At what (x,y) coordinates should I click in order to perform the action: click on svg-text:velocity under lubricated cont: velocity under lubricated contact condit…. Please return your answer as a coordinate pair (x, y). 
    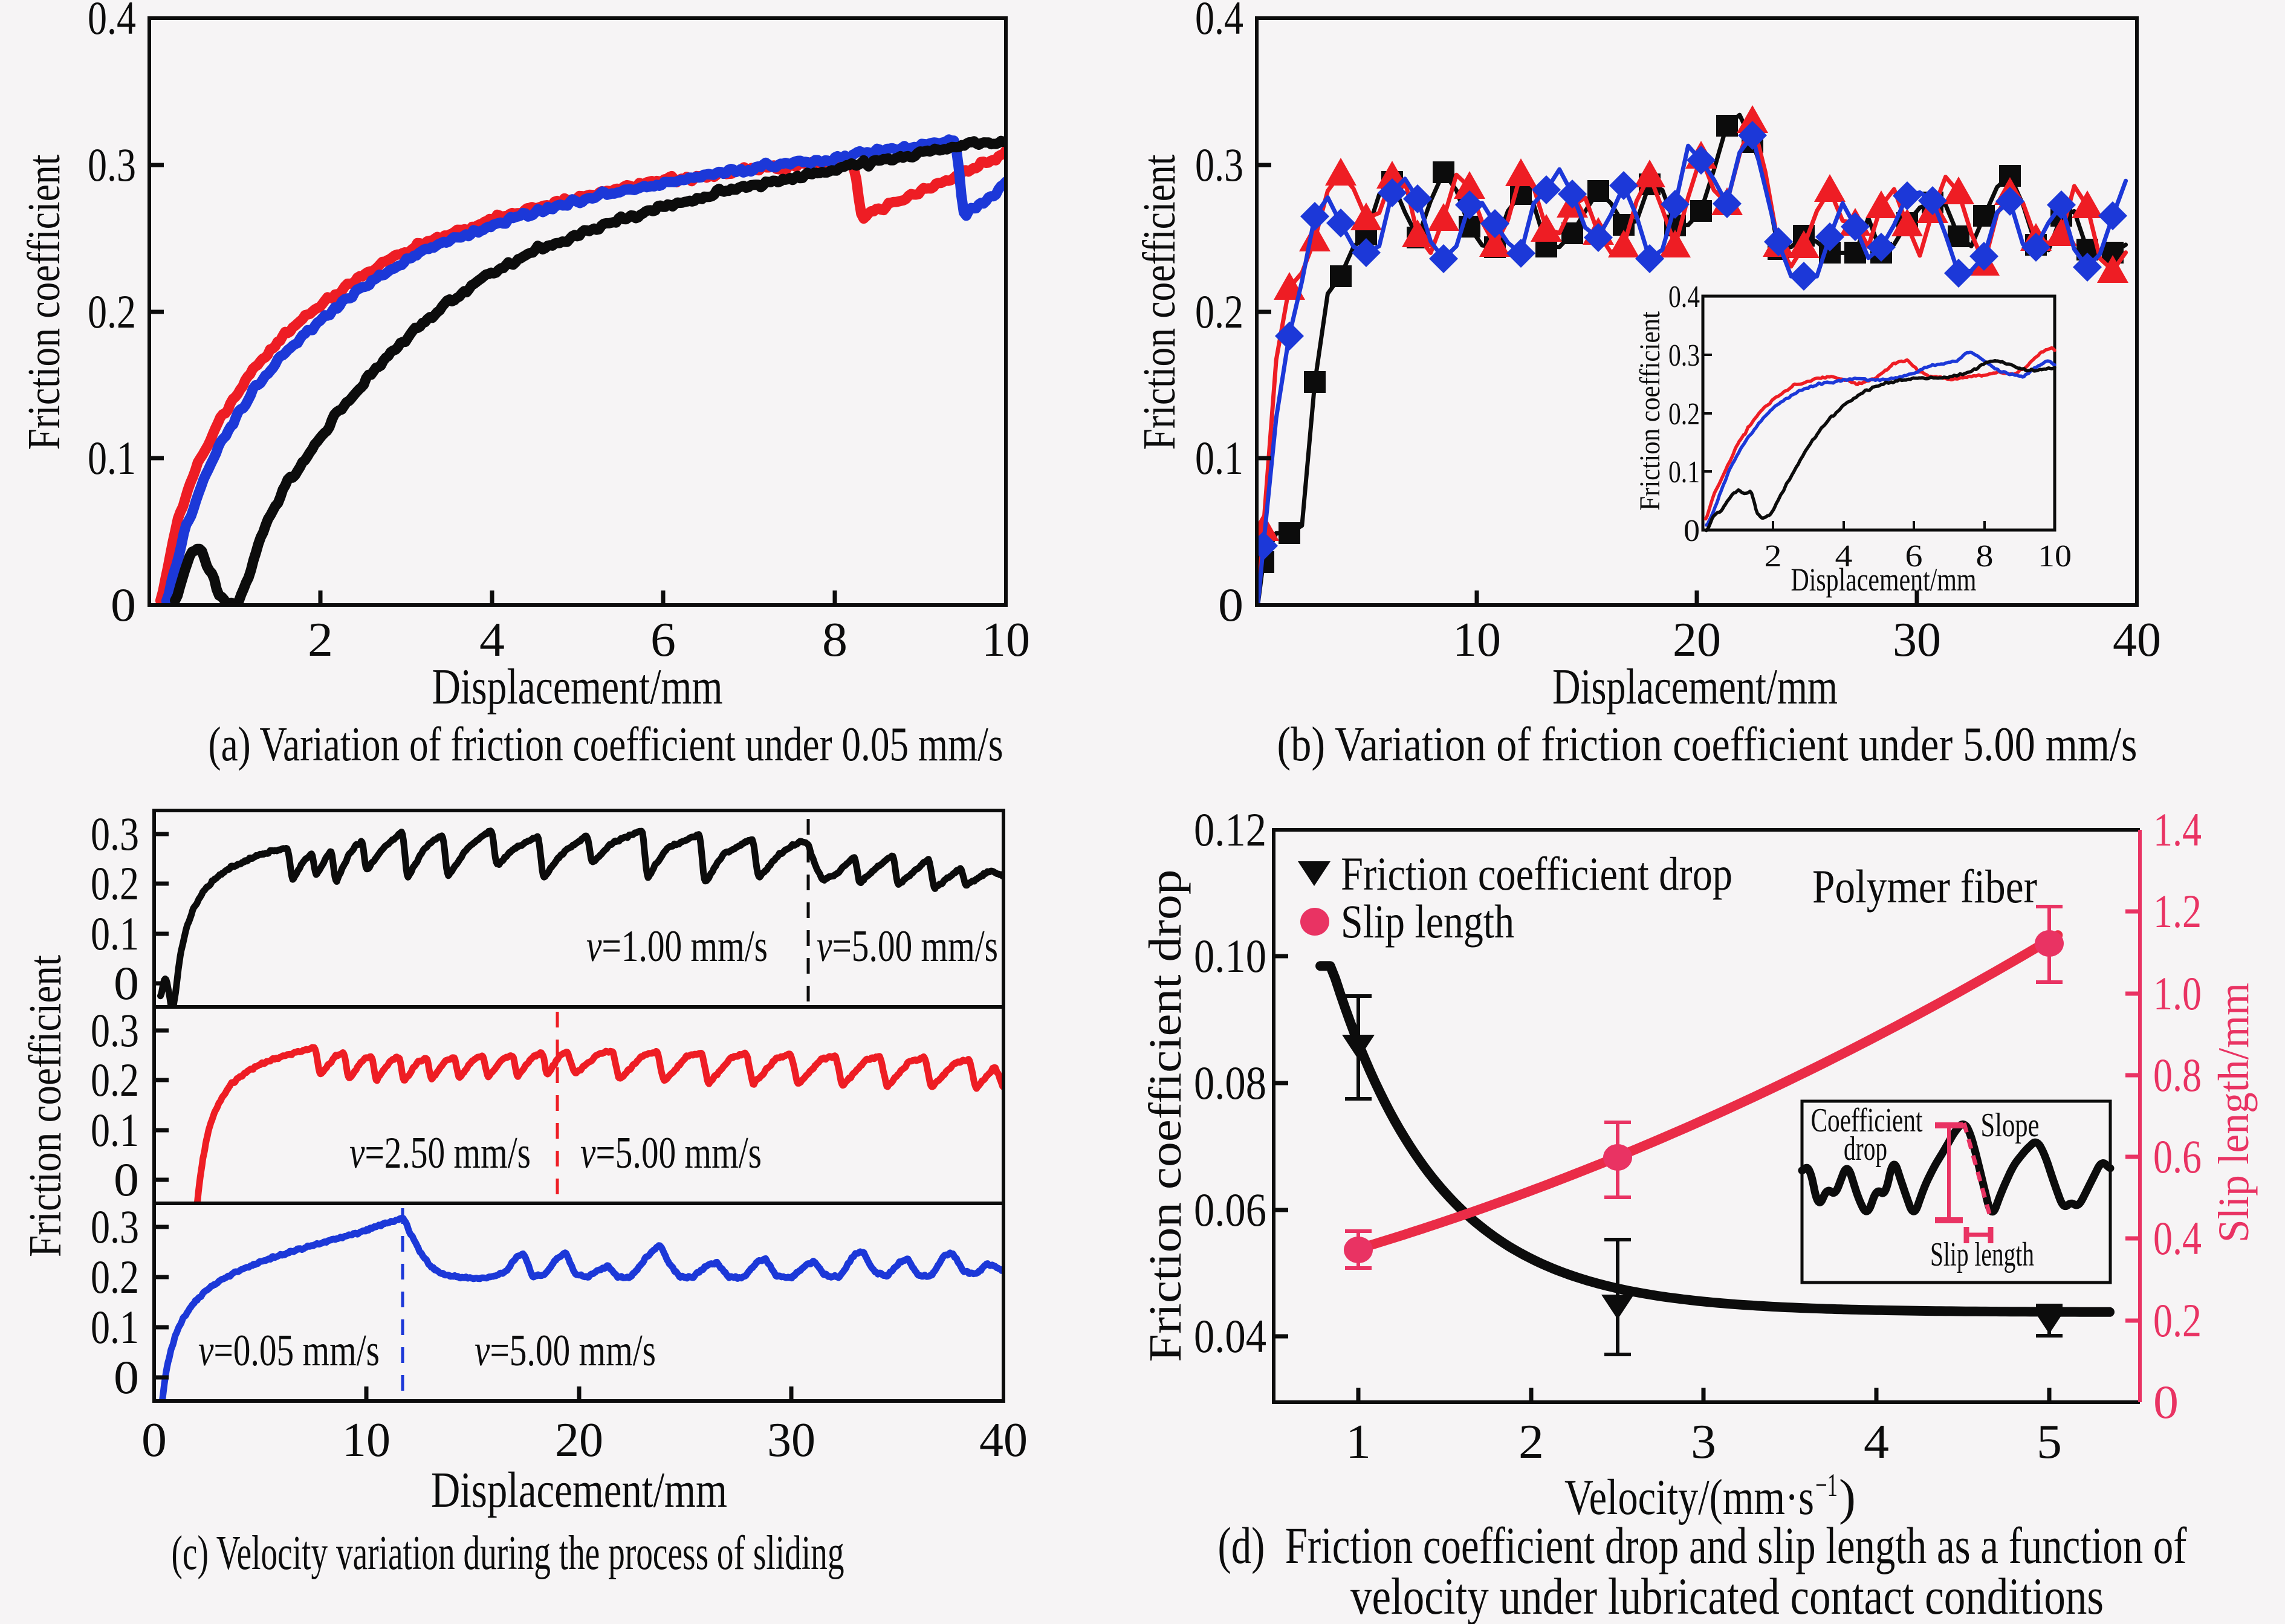
    Looking at the image, I should click on (1727, 1595).